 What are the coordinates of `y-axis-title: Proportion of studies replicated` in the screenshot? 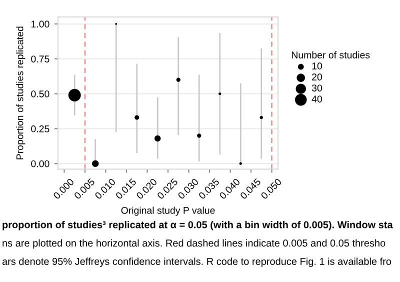 It's located at (21, 93).